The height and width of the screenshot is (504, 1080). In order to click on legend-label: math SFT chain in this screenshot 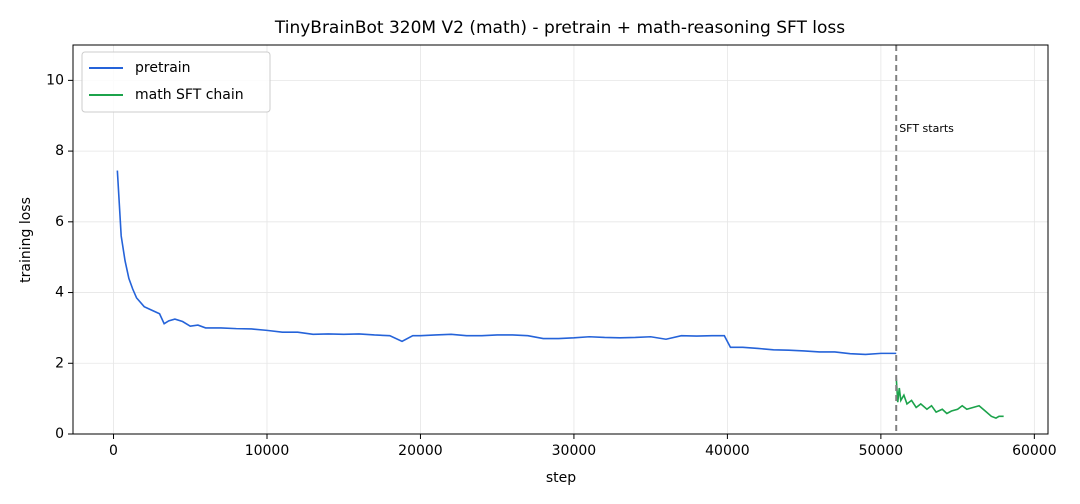, I will do `click(189, 95)`.